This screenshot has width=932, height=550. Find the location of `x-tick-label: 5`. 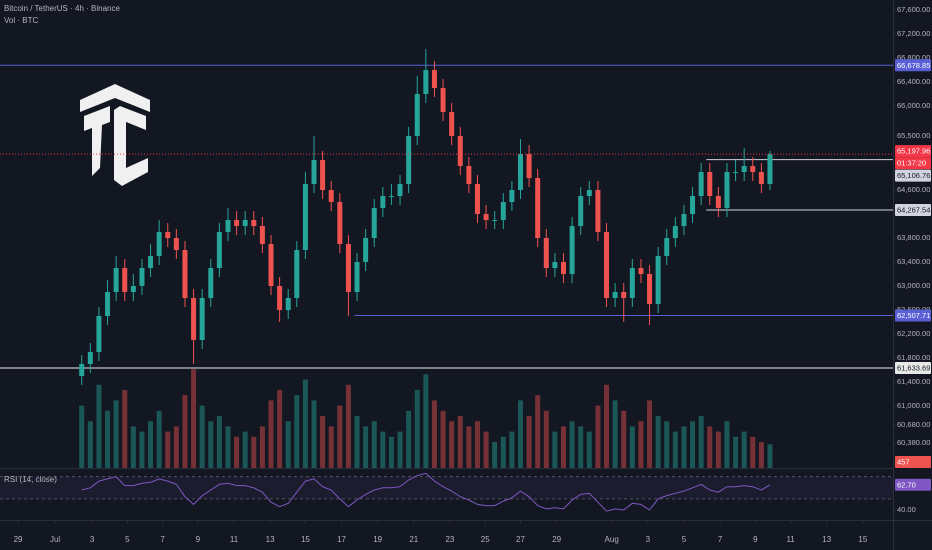

x-tick-label: 5 is located at coordinates (127, 539).